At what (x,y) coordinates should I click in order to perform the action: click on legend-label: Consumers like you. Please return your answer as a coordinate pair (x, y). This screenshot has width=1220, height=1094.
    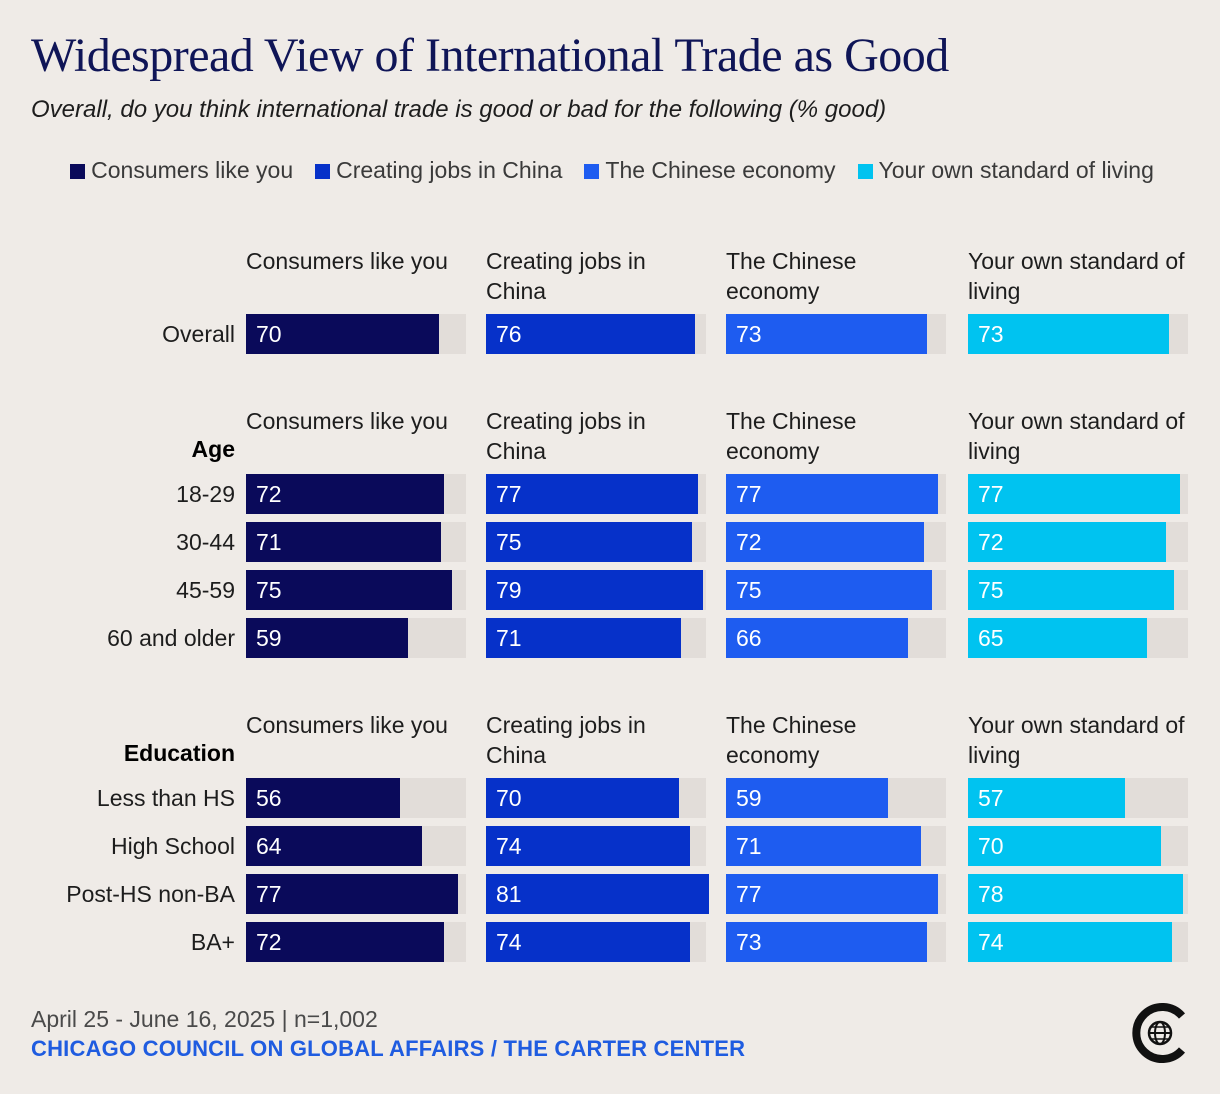
    Looking at the image, I should click on (192, 170).